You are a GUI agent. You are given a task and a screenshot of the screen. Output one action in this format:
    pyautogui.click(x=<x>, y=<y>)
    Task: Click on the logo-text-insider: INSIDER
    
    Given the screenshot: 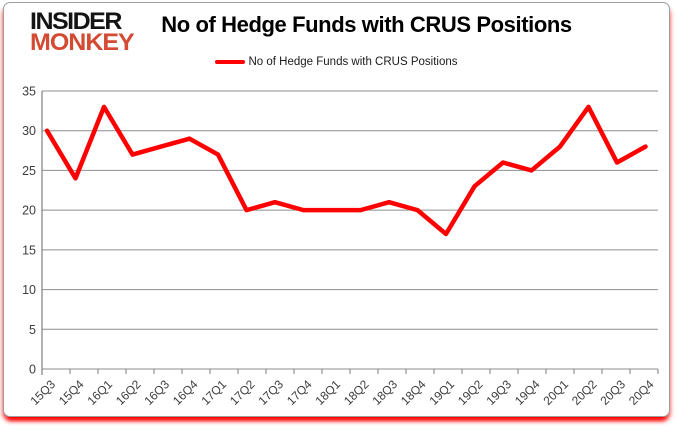 What is the action you would take?
    pyautogui.click(x=76, y=21)
    